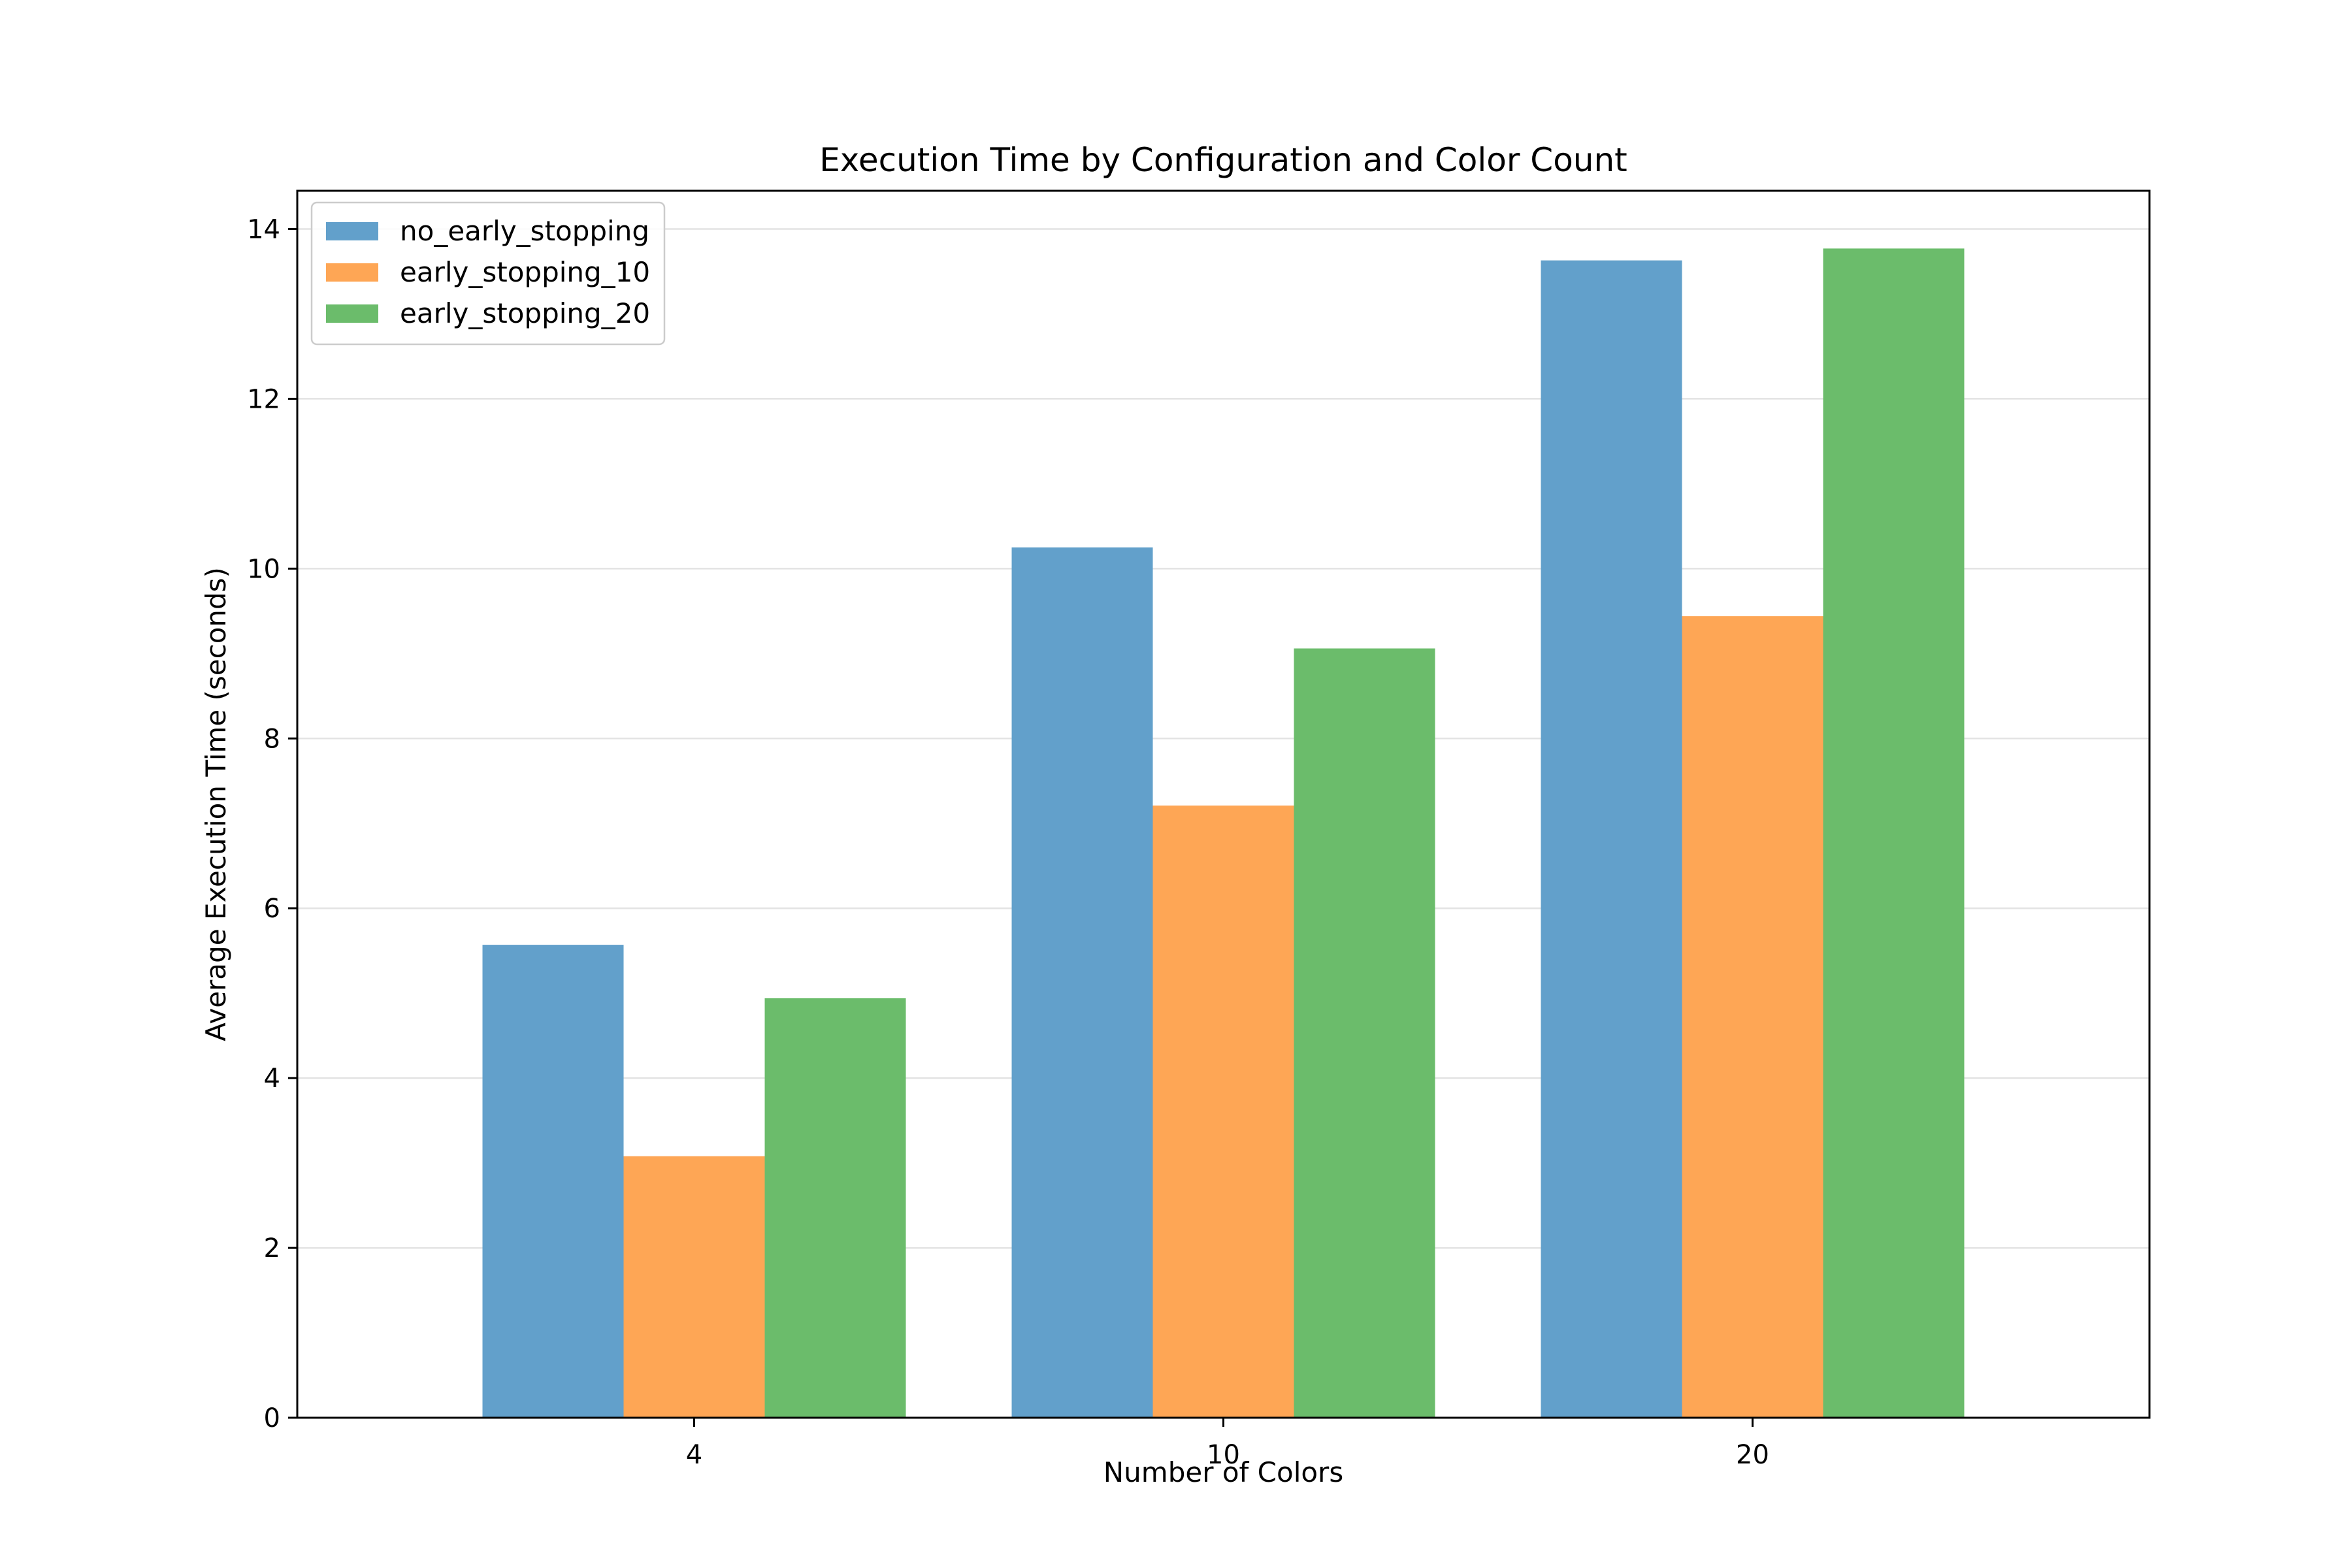  Describe the element at coordinates (1223, 1455) in the screenshot. I see `x-tick-label: 10` at that location.